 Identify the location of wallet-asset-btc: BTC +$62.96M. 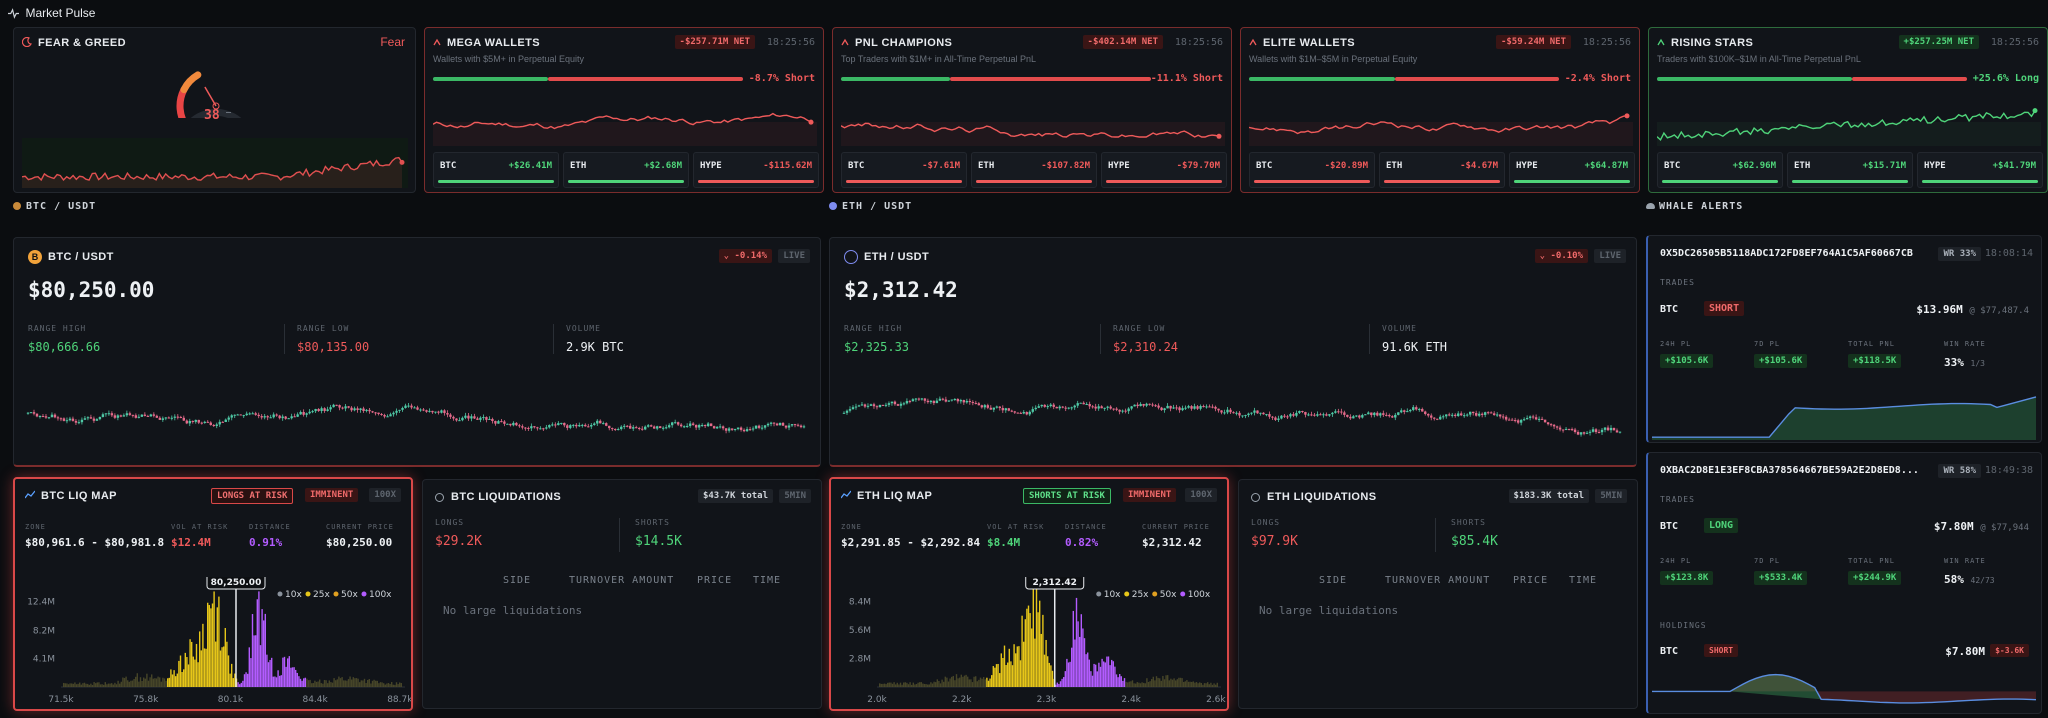
(1720, 170).